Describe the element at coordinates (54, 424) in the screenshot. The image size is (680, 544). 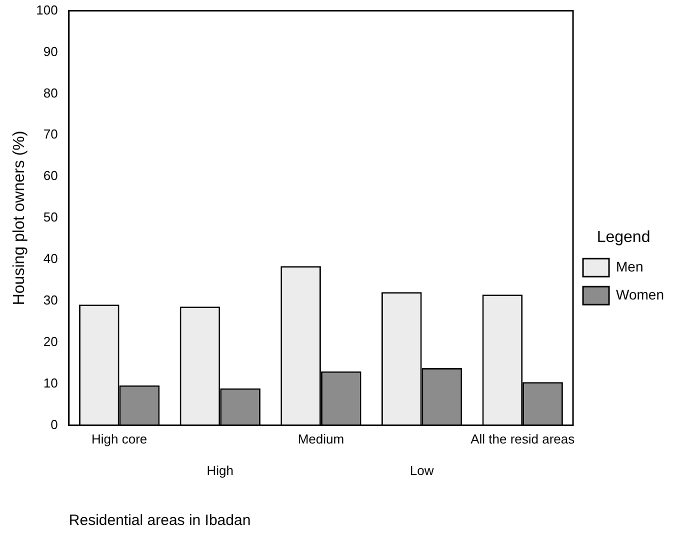
I see `y-tick-label: 0` at that location.